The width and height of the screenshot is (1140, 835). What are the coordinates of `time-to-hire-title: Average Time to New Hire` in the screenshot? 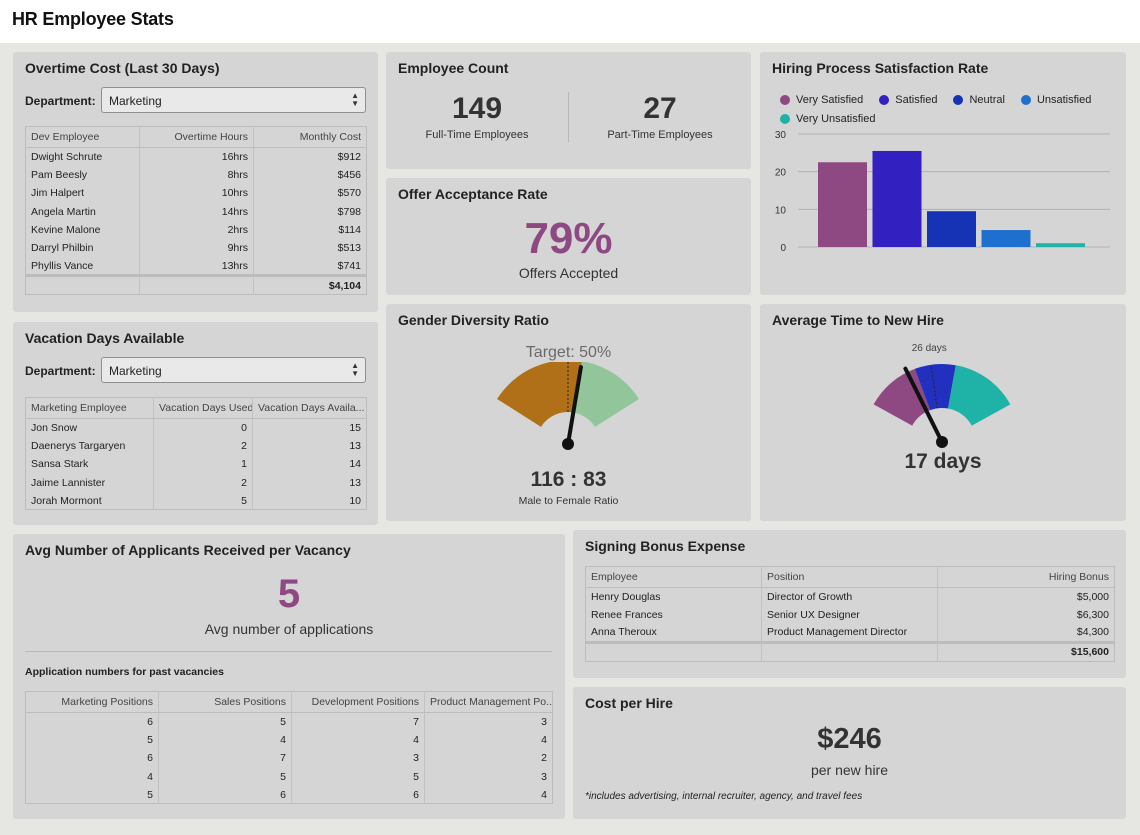 It's located at (858, 320).